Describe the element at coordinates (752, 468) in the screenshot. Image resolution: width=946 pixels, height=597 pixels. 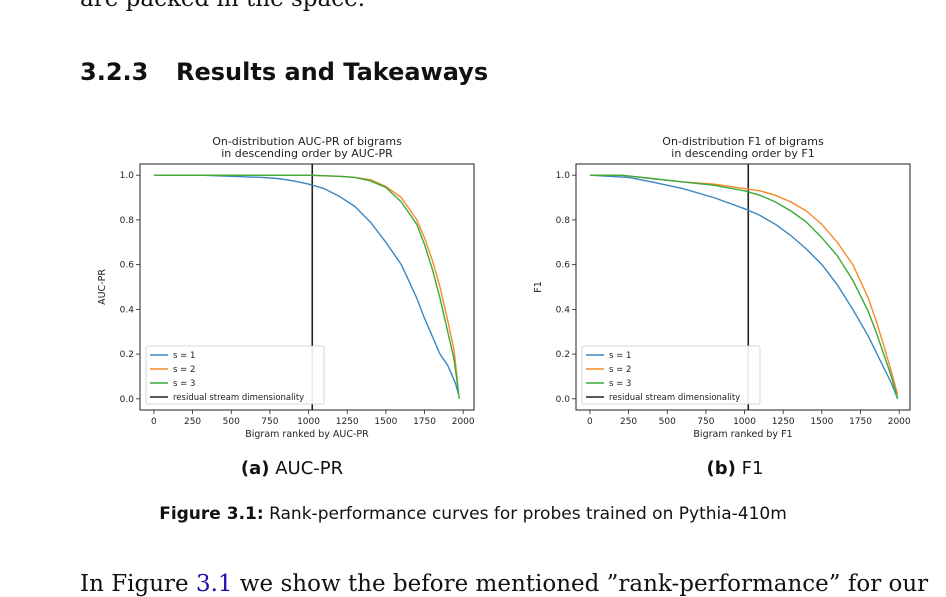
I see `subfigure-name-b: F1` at that location.